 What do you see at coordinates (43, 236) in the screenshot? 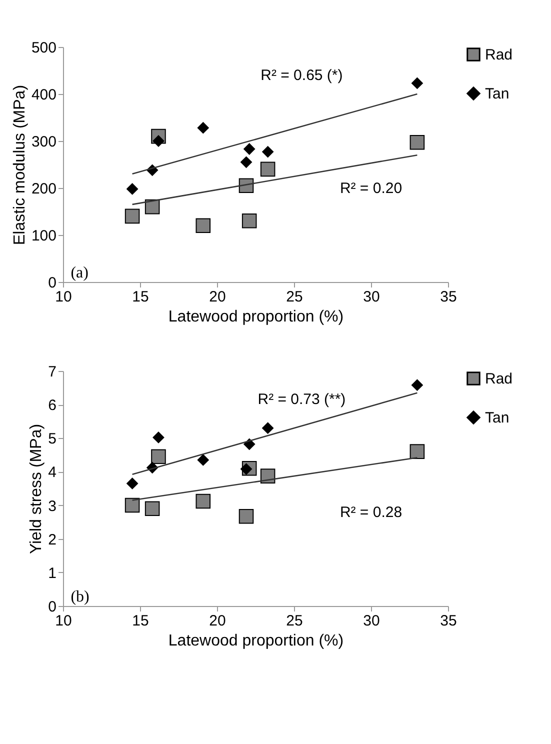
I see `y-tick-label: 100` at bounding box center [43, 236].